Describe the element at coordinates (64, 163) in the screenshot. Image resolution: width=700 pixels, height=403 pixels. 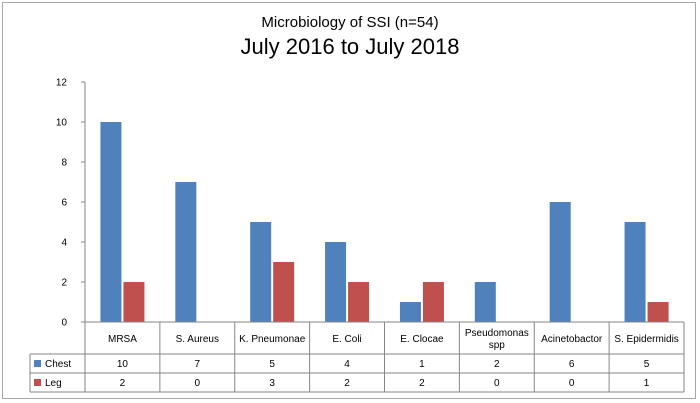
I see `y-tick-label: 8` at that location.